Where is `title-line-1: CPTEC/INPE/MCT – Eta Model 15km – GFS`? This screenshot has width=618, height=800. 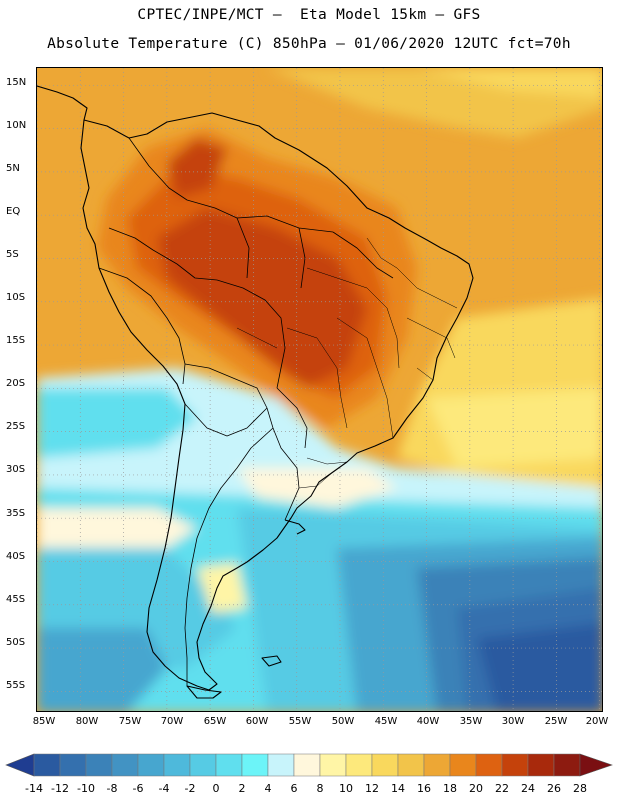
title-line-1: CPTEC/INPE/MCT – Eta Model 15km – GFS is located at coordinates (309, 15).